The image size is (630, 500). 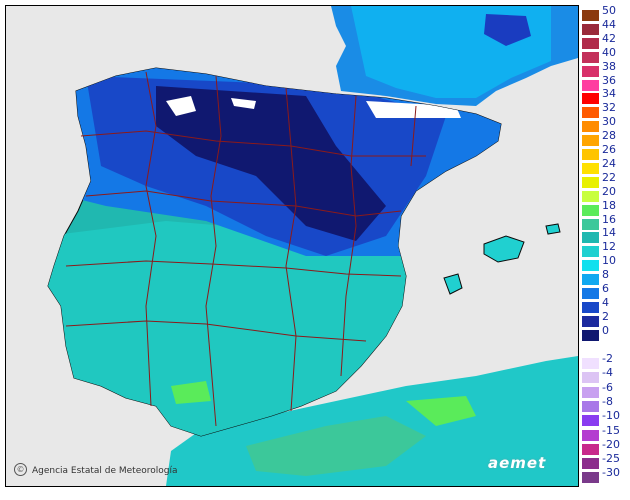 What do you see at coordinates (605, 288) in the screenshot?
I see `legend-label: 6` at bounding box center [605, 288].